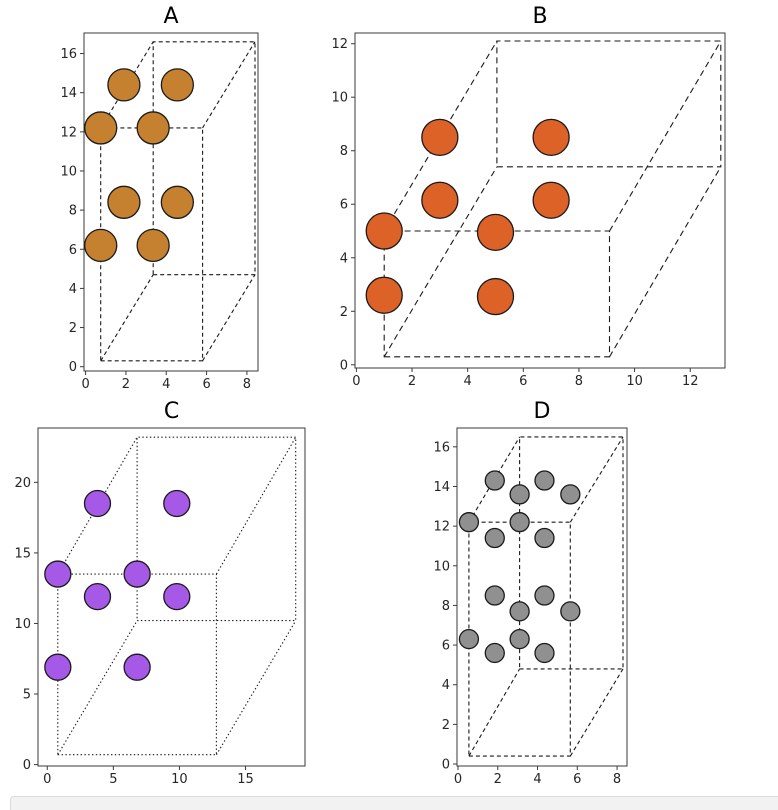 The height and width of the screenshot is (810, 778). I want to click on subplot-D: D 0 2 4 6 8 0 2 4 6 8 10 12 14 16, so click(530, 593).